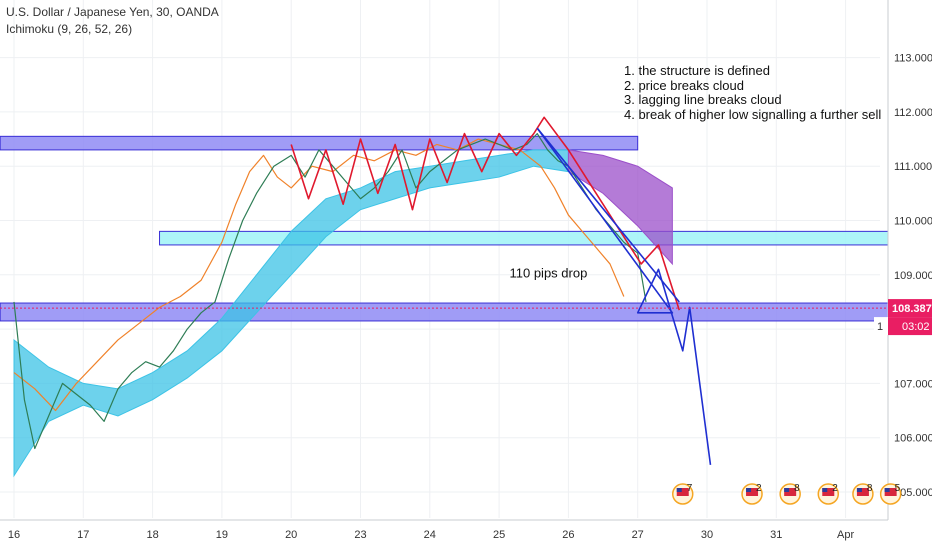 This screenshot has width=932, height=550. I want to click on x-tick-label: 17, so click(83, 535).